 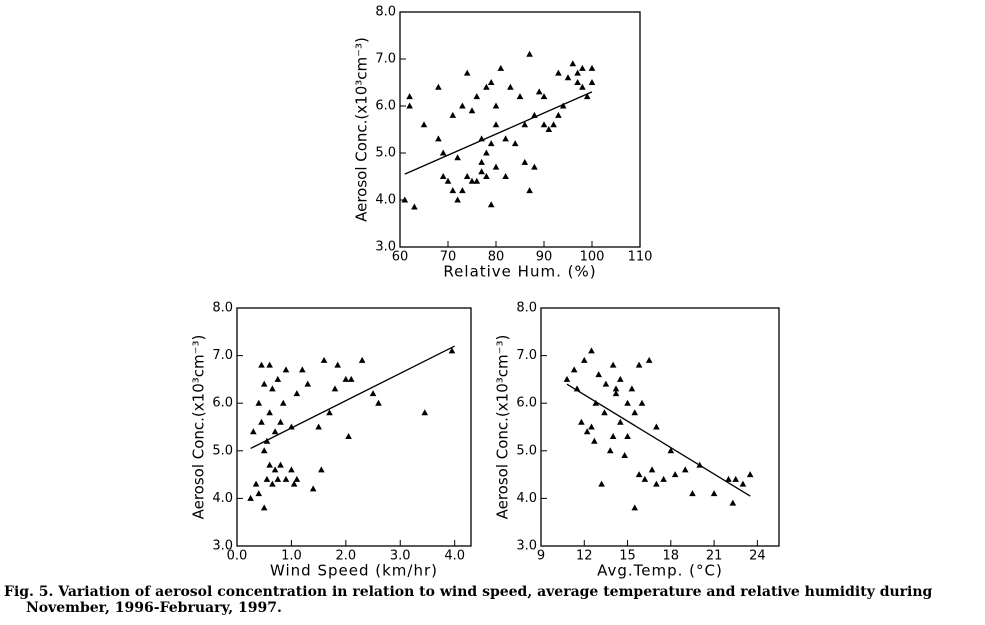 I want to click on x-tick-label: 21, so click(x=714, y=556).